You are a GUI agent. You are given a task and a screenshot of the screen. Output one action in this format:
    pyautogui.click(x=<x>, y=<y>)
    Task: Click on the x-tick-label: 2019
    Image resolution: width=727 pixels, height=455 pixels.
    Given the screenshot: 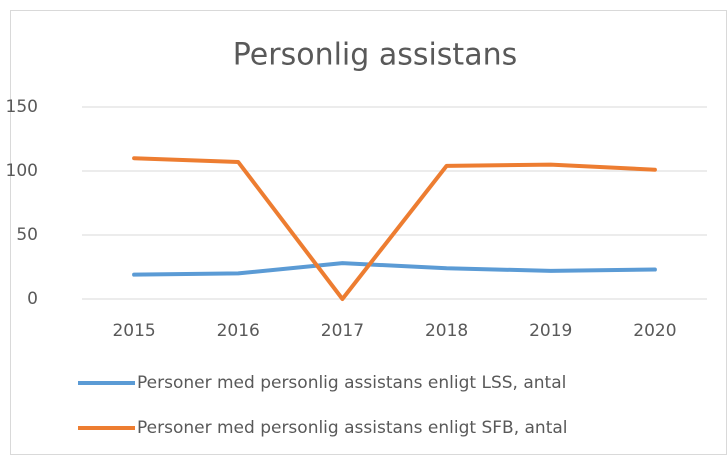 What is the action you would take?
    pyautogui.click(x=550, y=331)
    